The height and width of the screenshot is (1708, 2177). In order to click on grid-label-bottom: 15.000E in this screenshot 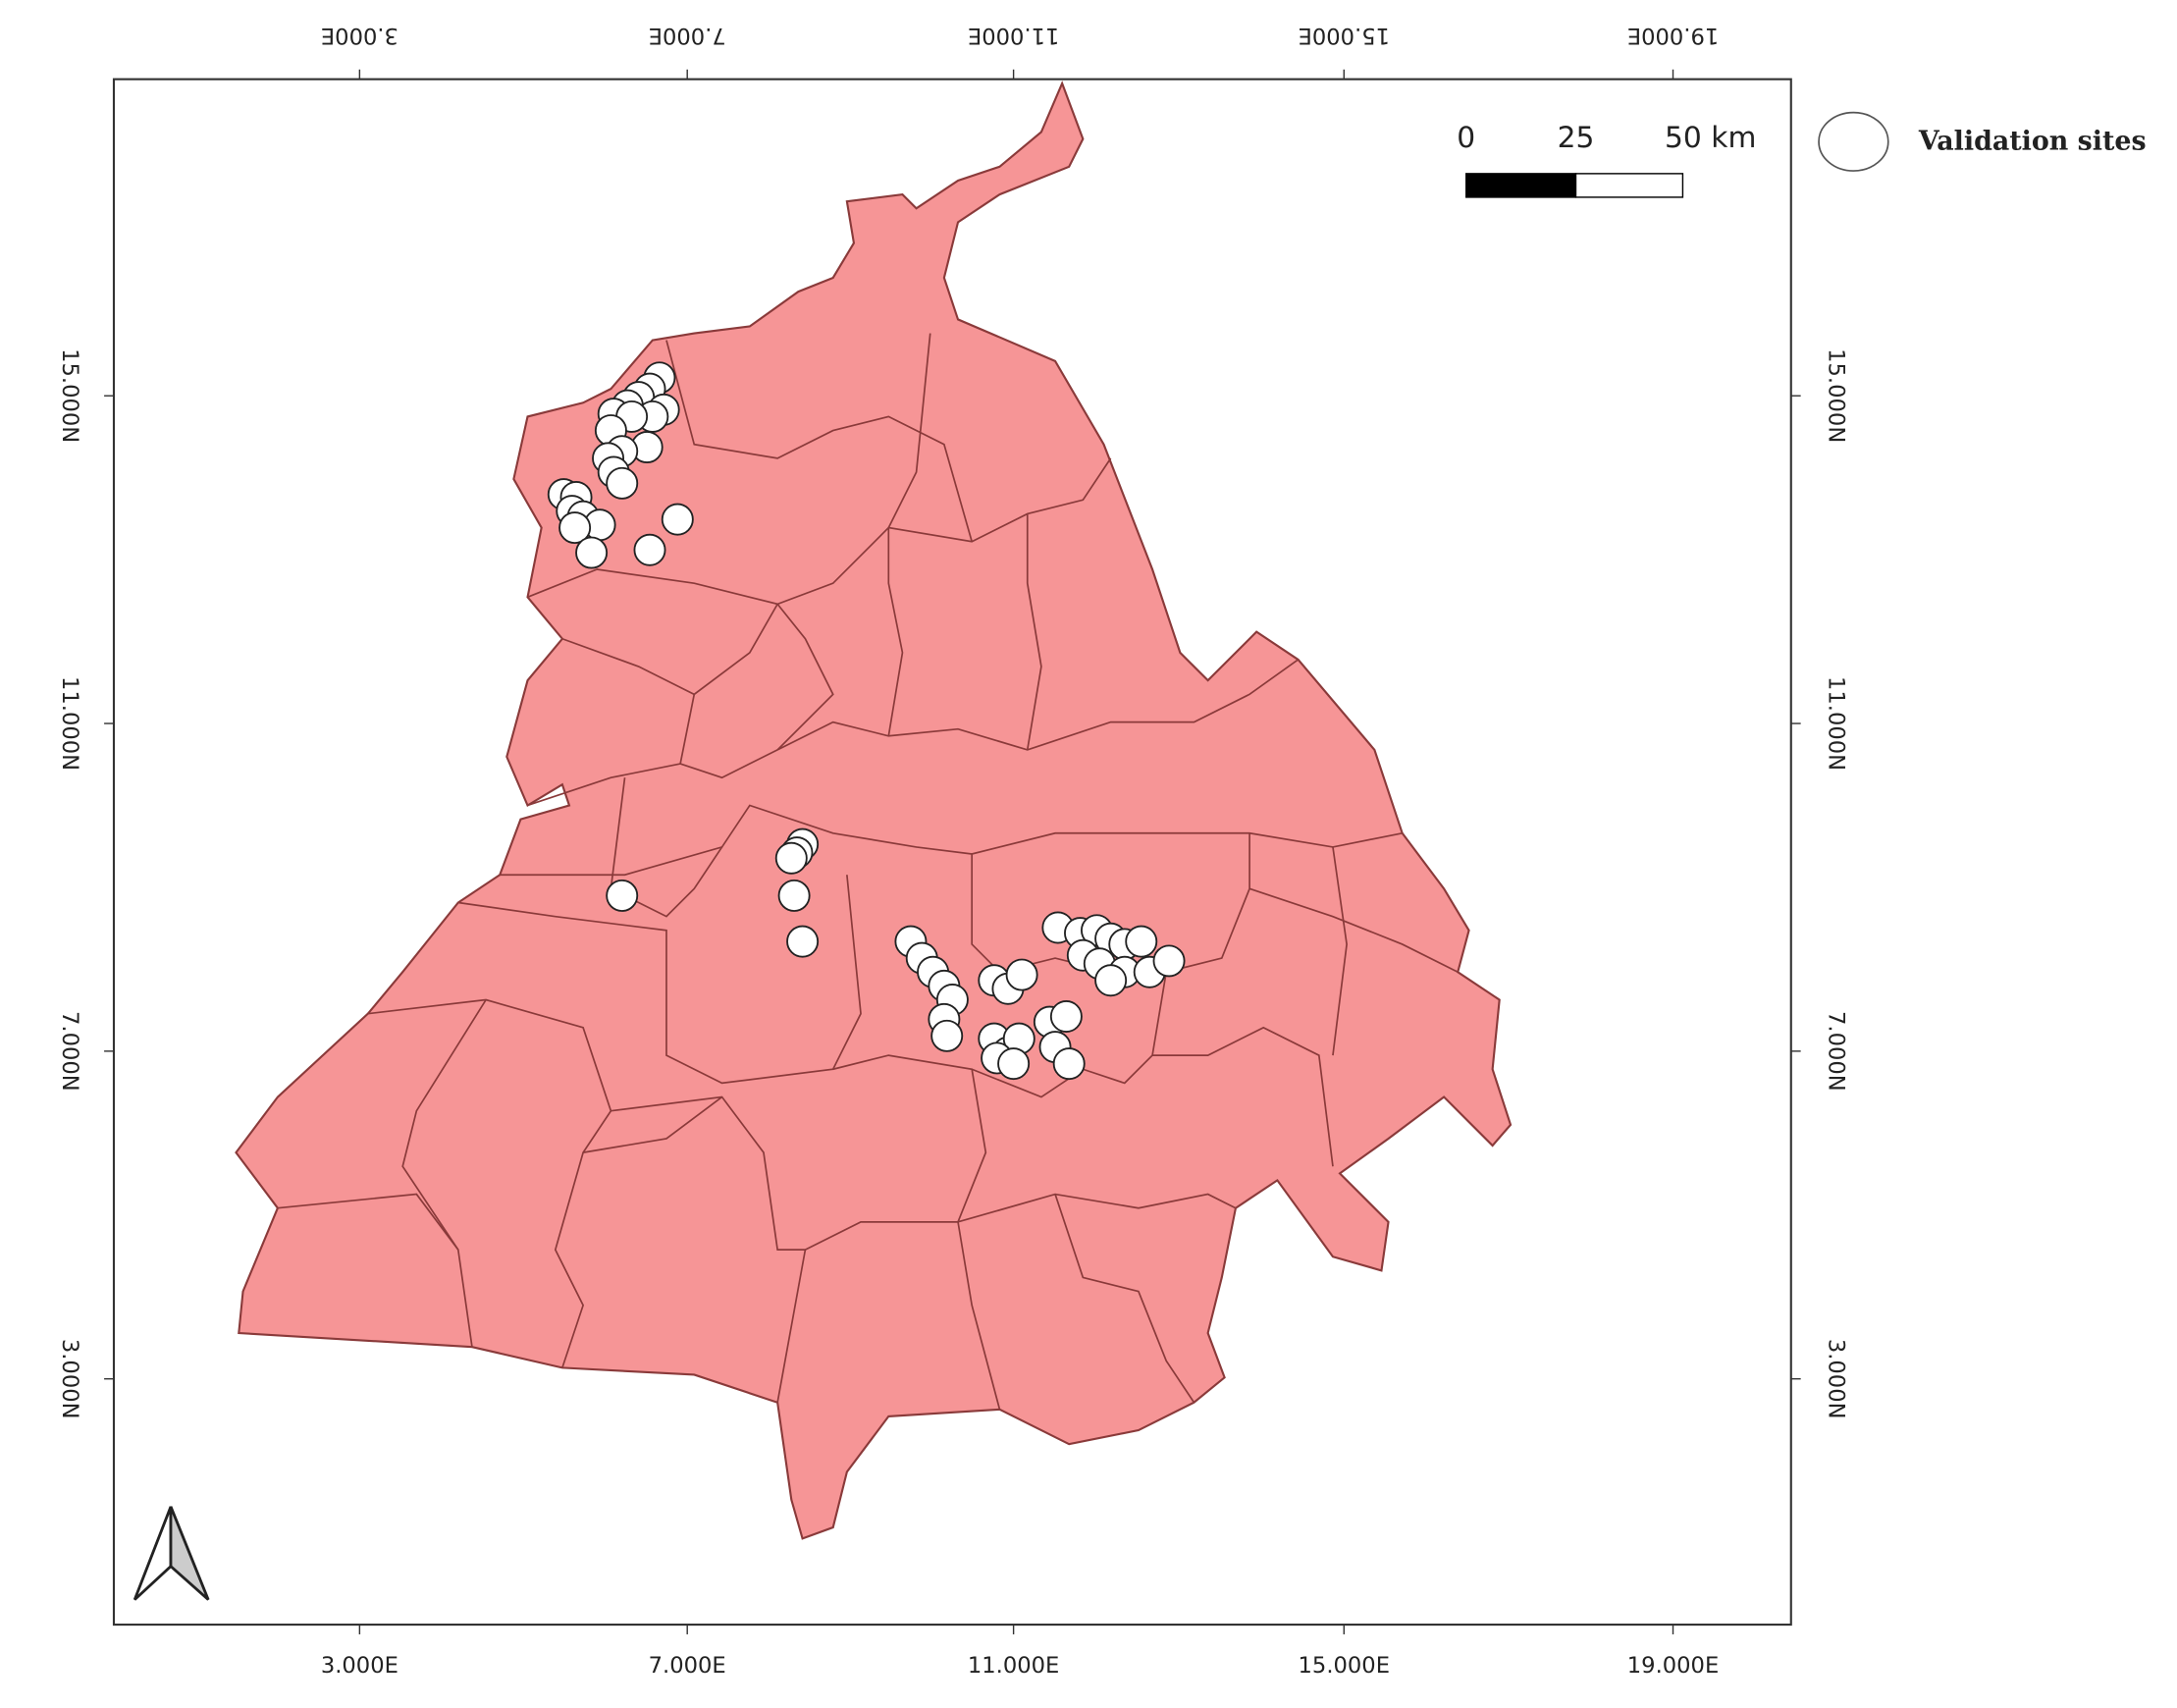, I will do `click(1344, 1666)`.